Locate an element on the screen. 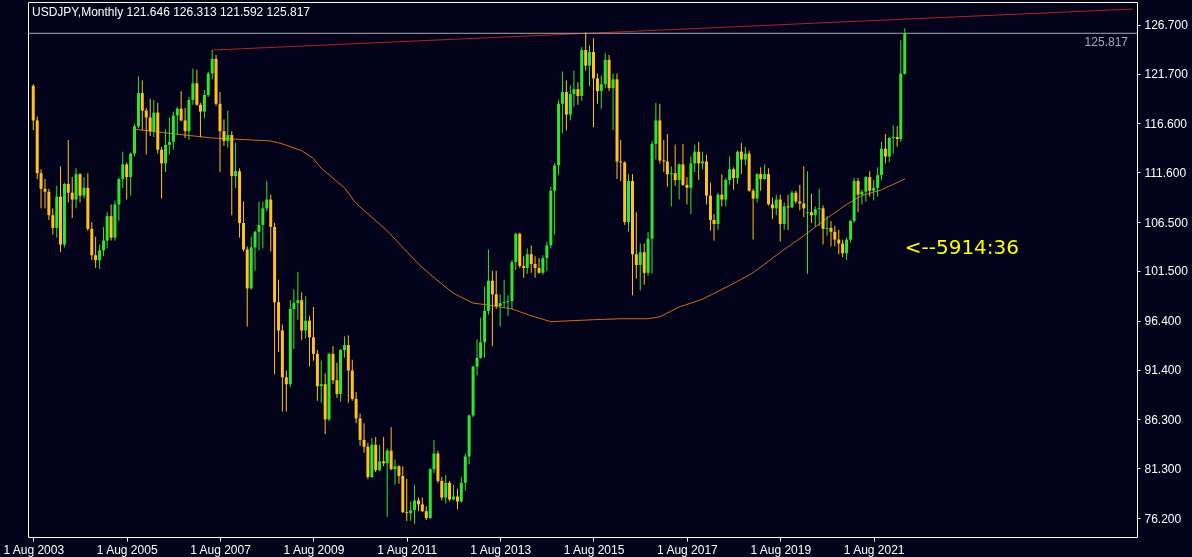 This screenshot has width=1192, height=557. annotation: <--5914:36 is located at coordinates (962, 247).